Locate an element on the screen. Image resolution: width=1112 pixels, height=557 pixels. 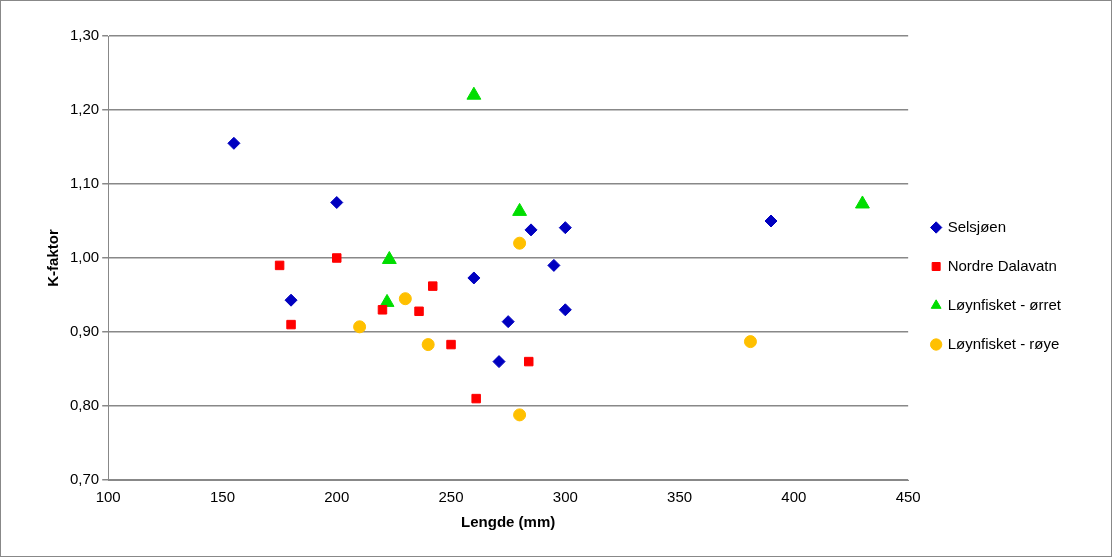
legend-label: Nordre Dalavatn is located at coordinates (1002, 265).